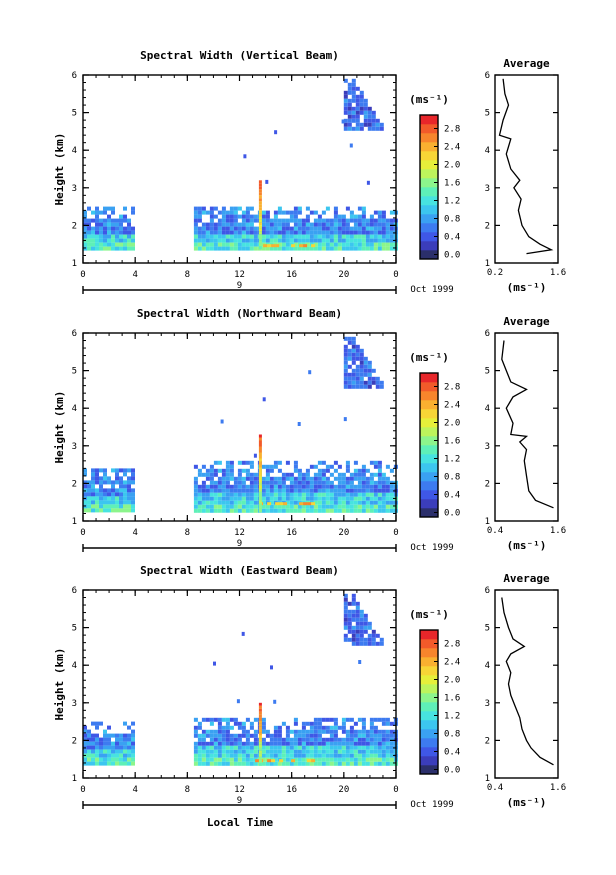 Image resolution: width=616 pixels, height=875 pixels. What do you see at coordinates (452, 202) in the screenshot?
I see `colorbar-tick-label: 1.2` at bounding box center [452, 202].